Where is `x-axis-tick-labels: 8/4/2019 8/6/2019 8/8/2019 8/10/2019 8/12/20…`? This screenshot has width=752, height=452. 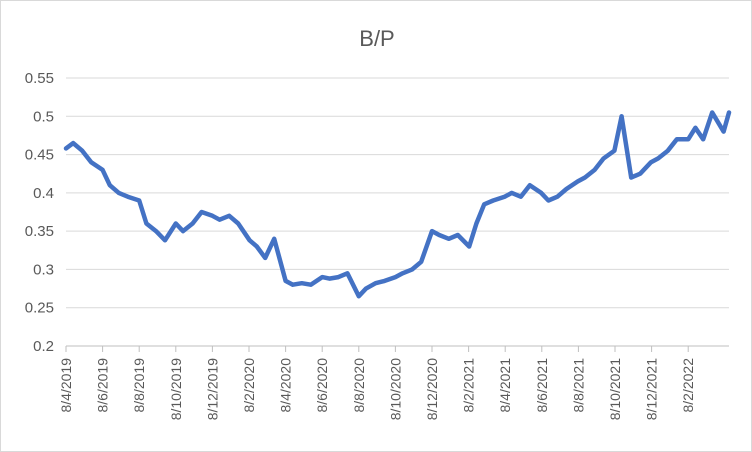
x-axis-tick-labels: 8/4/2019 8/6/2019 8/8/2019 8/10/2019 8/12/20… is located at coordinates (377, 383).